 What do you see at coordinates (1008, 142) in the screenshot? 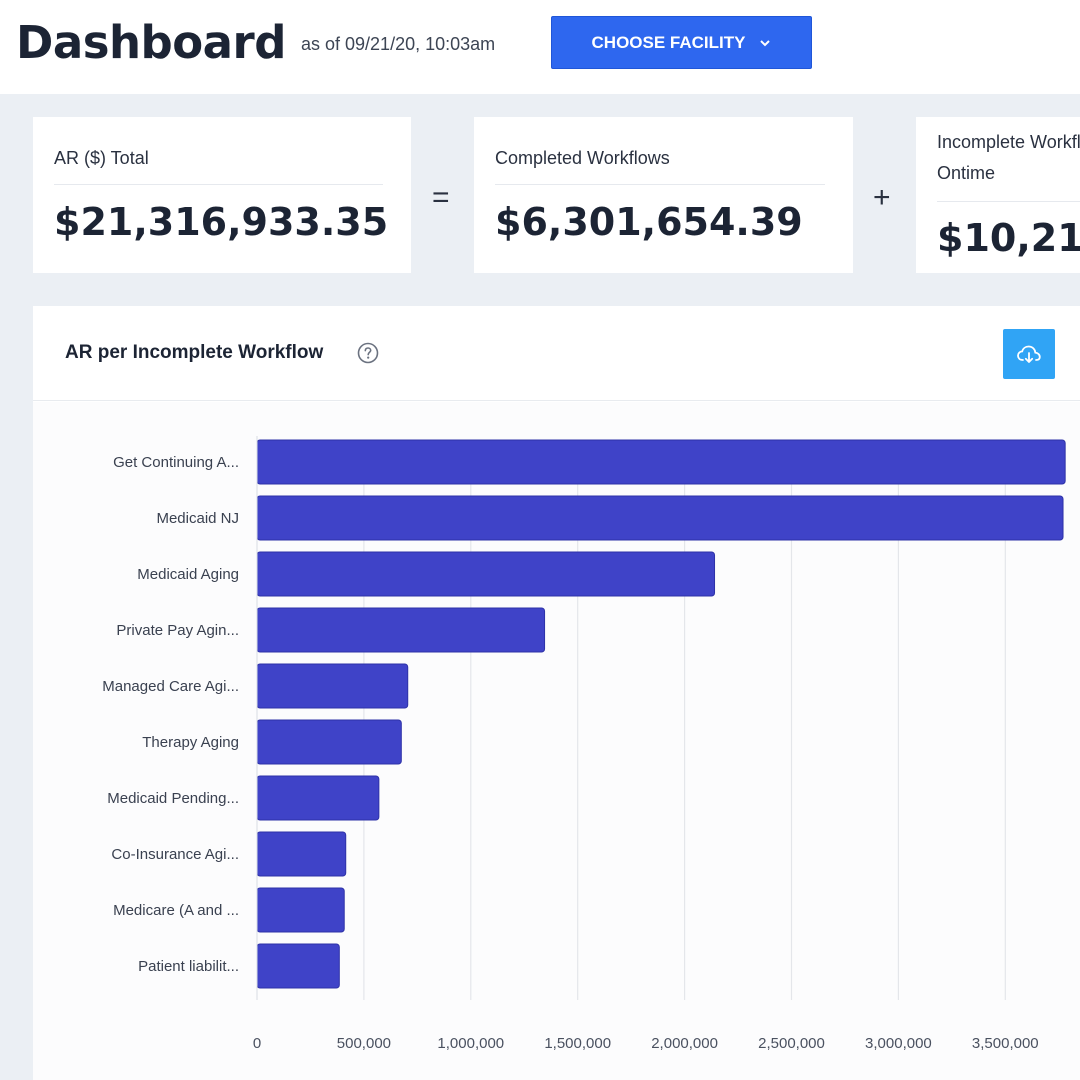
I see `incomplete-workflows-label-line1: Incomplete Workflows` at bounding box center [1008, 142].